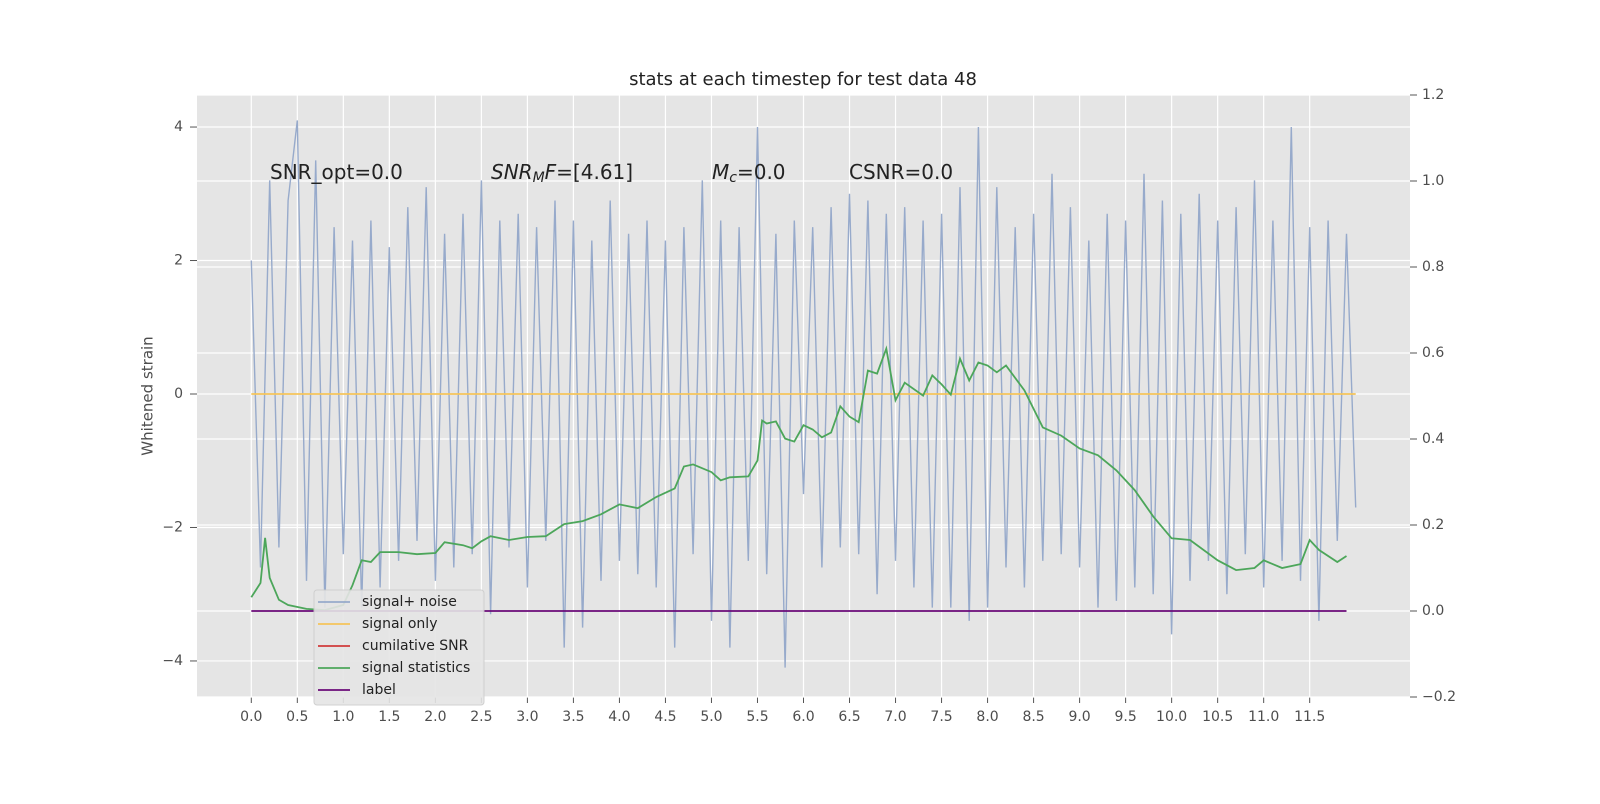 The width and height of the screenshot is (1600, 804). Describe the element at coordinates (941, 717) in the screenshot. I see `x-tick-label: 7.5` at that location.